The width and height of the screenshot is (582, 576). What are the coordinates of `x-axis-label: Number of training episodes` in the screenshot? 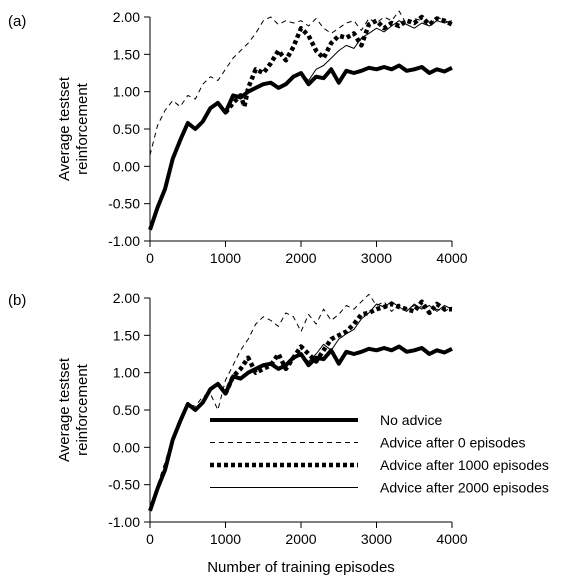 It's located at (301, 567).